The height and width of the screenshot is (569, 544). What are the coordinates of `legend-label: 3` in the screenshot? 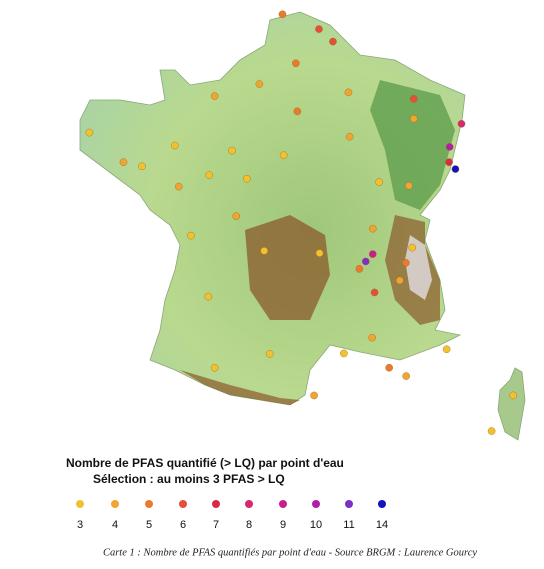 It's located at (80, 525).